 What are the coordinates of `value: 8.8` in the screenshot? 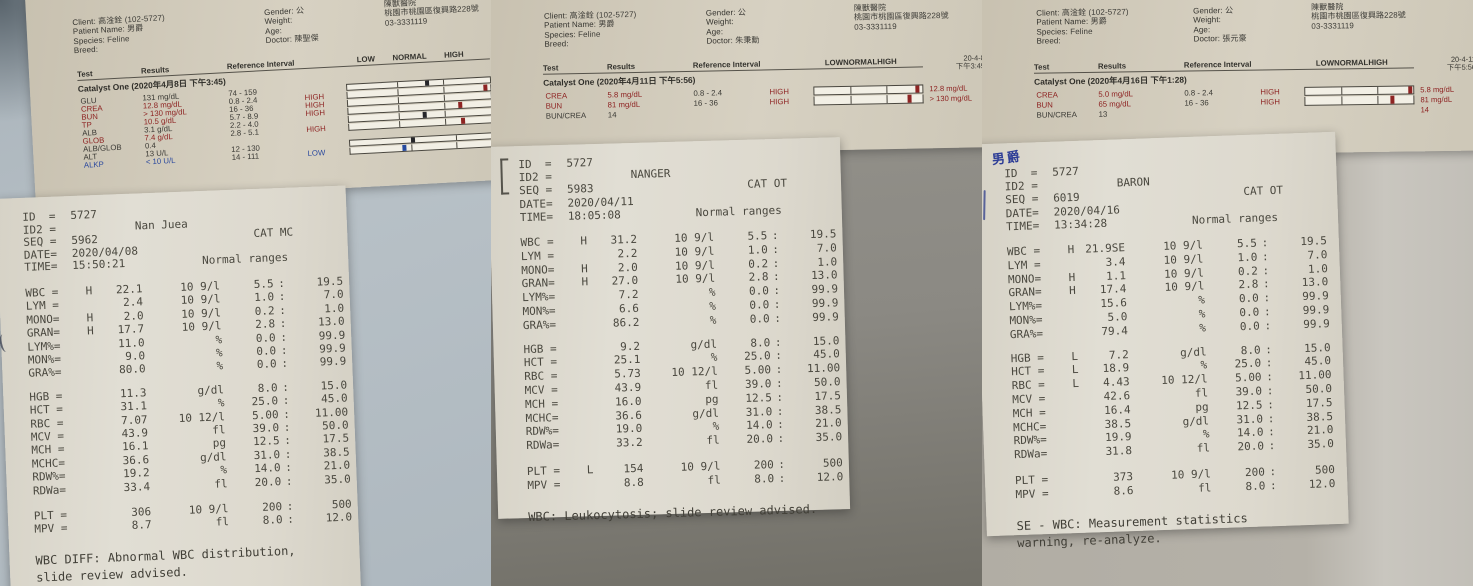 It's located at (633, 482).